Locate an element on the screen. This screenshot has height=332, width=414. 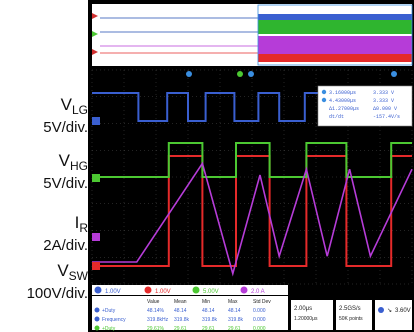
meas-row1-icon is located at coordinates (97, 310).